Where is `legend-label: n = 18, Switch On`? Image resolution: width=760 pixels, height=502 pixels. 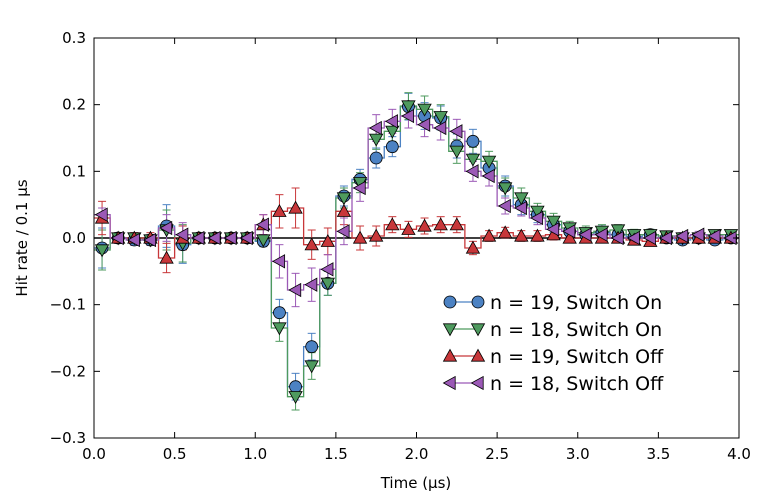 legend-label: n = 18, Switch On is located at coordinates (576, 330).